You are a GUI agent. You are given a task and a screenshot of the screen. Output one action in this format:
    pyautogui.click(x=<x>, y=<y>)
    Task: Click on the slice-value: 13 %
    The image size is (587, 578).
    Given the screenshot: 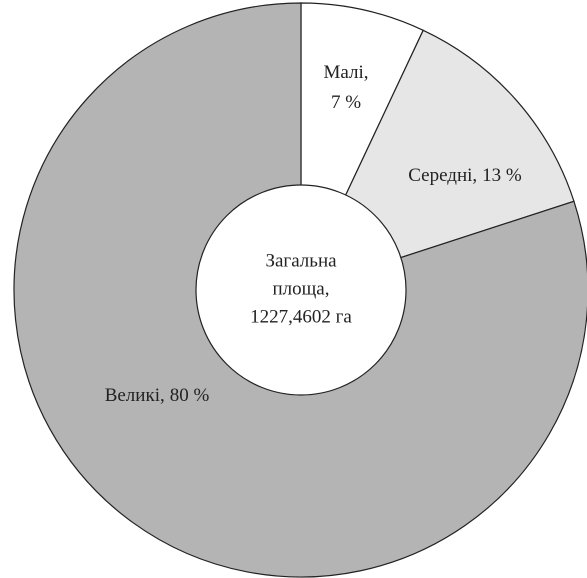 What is the action you would take?
    pyautogui.click(x=502, y=175)
    